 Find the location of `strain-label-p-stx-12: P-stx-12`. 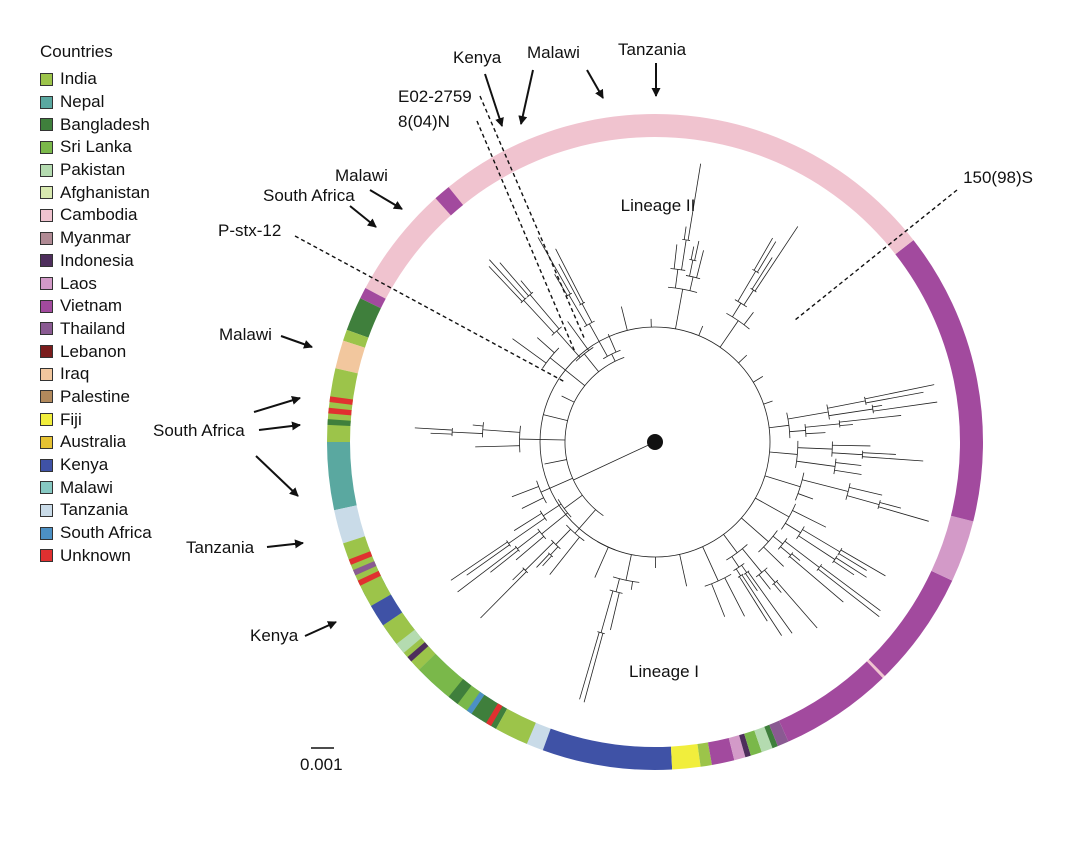

strain-label-p-stx-12: P-stx-12 is located at coordinates (249, 230).